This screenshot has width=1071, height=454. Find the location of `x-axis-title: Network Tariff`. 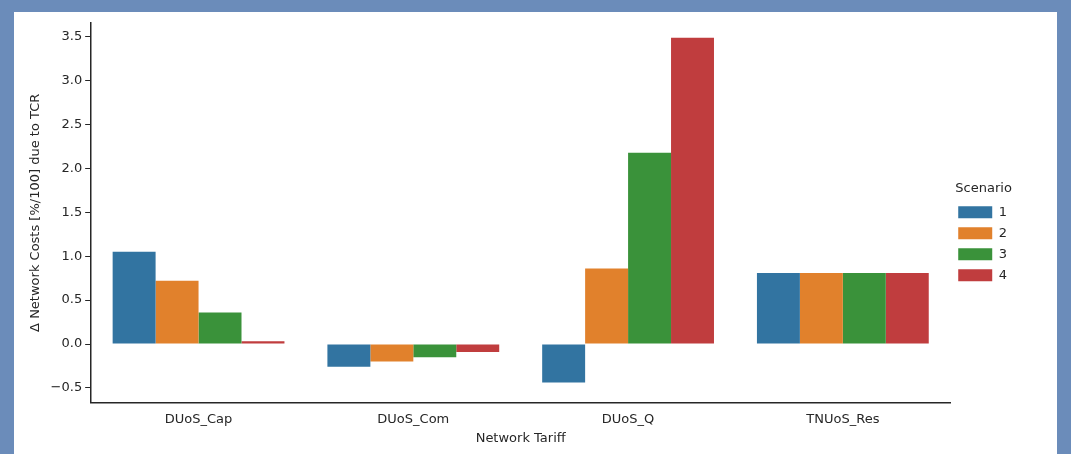

x-axis-title: Network Tariff is located at coordinates (521, 437).